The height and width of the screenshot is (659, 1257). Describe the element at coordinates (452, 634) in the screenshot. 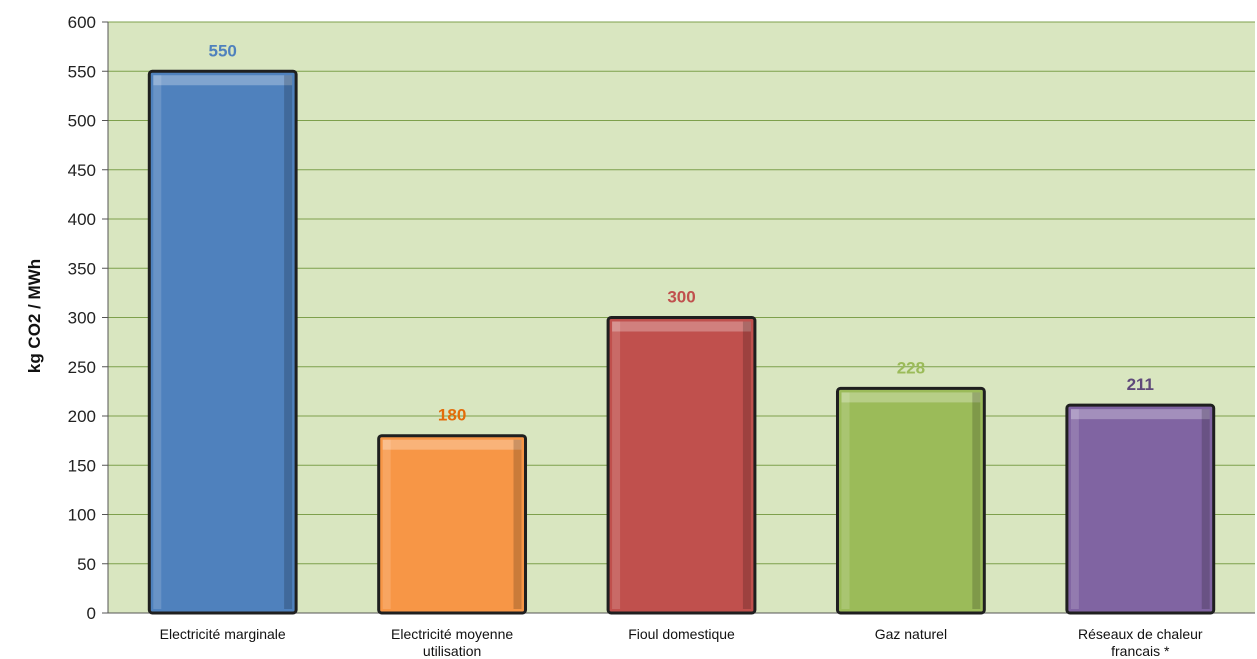

I see `x-tick-label: Electricité moyenne` at that location.